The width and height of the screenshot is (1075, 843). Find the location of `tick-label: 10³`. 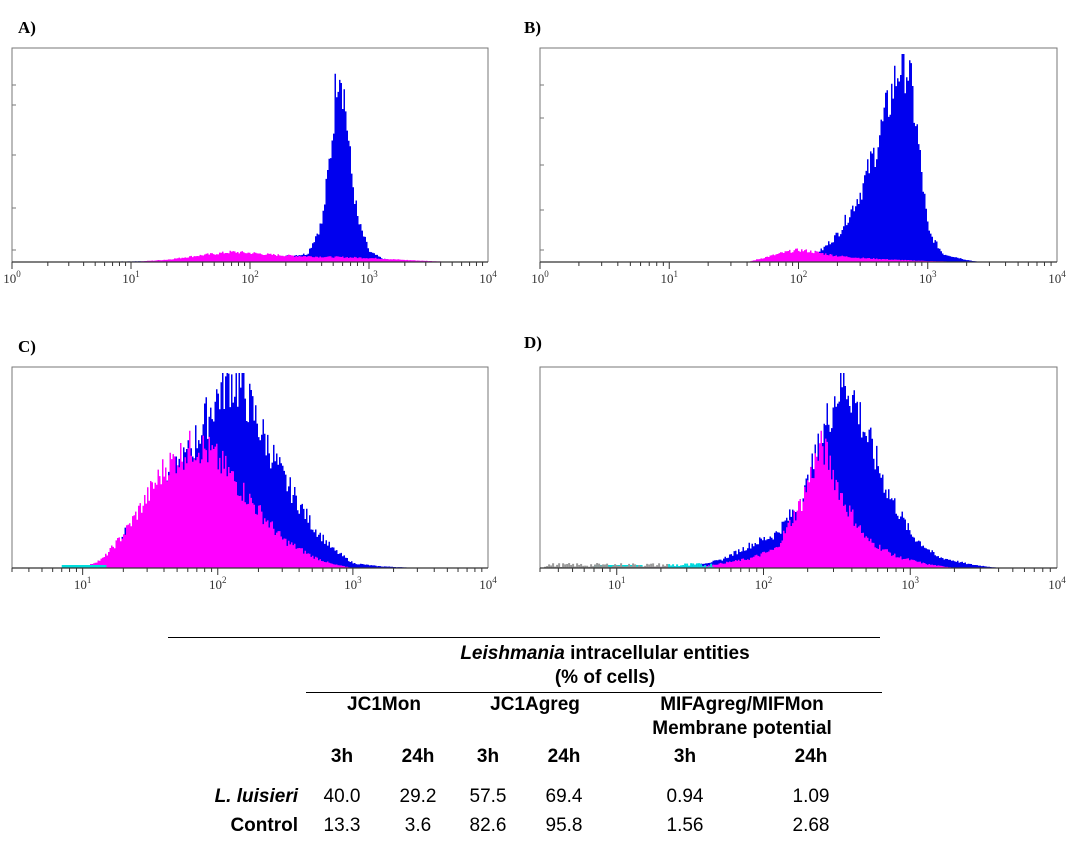

tick-label: 10³ is located at coordinates (353, 583).